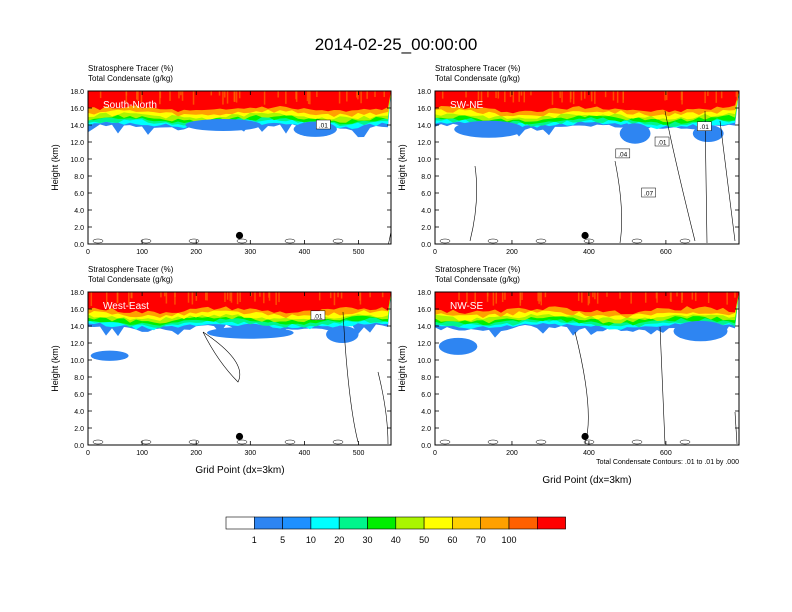 The image size is (792, 612). Describe the element at coordinates (586, 480) in the screenshot. I see `x-axis-label-right: Grid Point (dx=3km)` at that location.